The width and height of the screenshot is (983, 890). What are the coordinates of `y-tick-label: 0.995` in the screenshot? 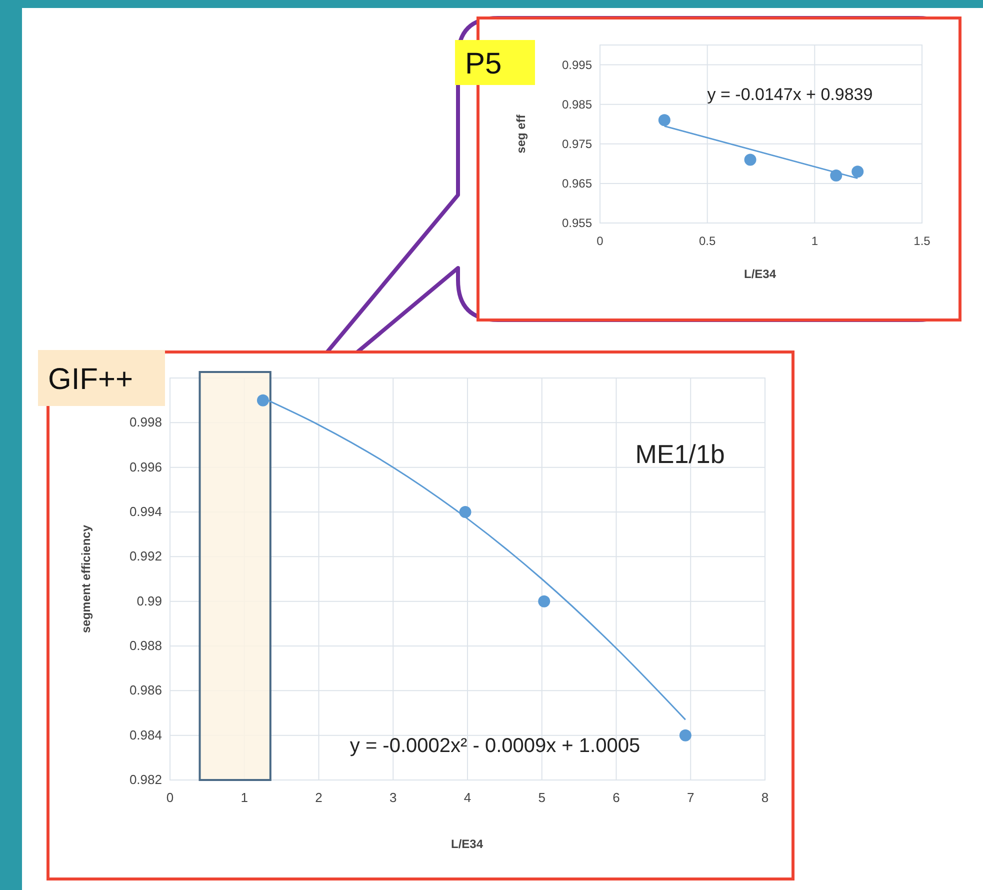 It's located at (577, 65).